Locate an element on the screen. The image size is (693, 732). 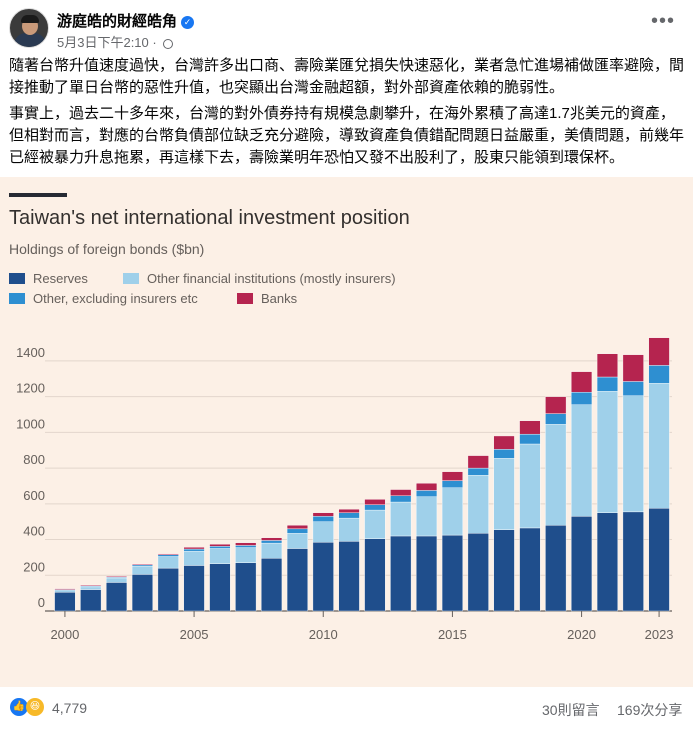
author-avatar is located at coordinates (29, 28).